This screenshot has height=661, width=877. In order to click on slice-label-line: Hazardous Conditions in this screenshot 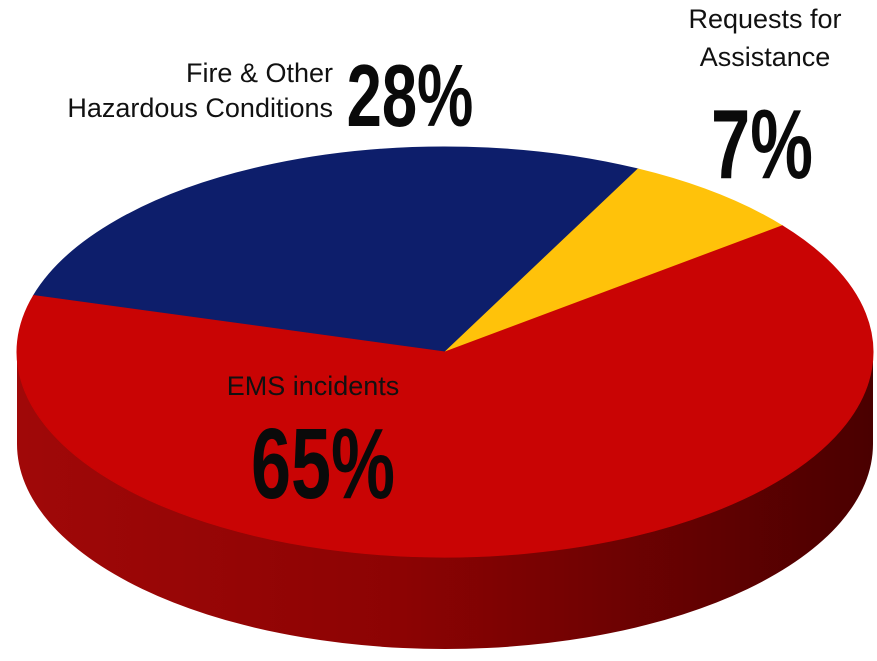, I will do `click(200, 108)`.